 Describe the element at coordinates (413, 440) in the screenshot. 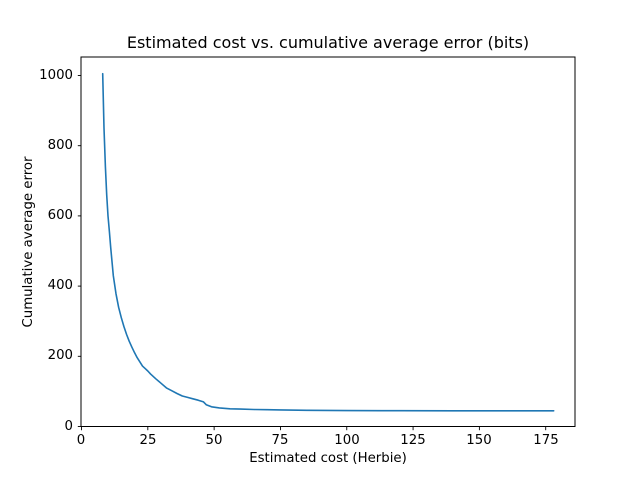

I see `x-tick-label: 125` at that location.